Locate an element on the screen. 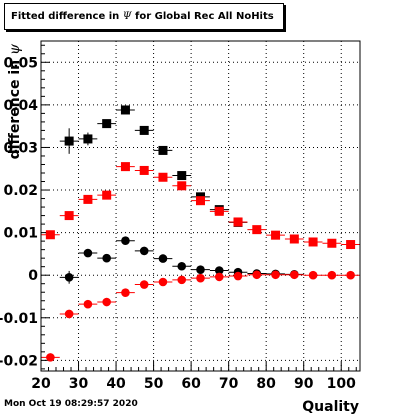 Image resolution: width=400 pixels, height=414 pixels. y-tick-label: -0.01 is located at coordinates (19, 319).